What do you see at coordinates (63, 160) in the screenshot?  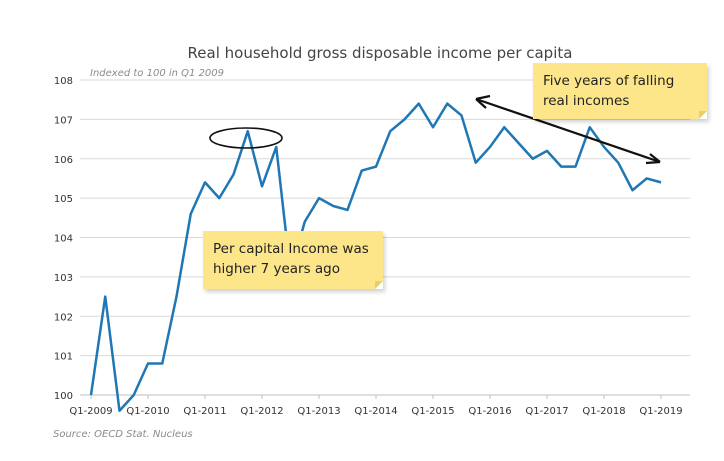 I see `y-tick-label: 106` at bounding box center [63, 160].